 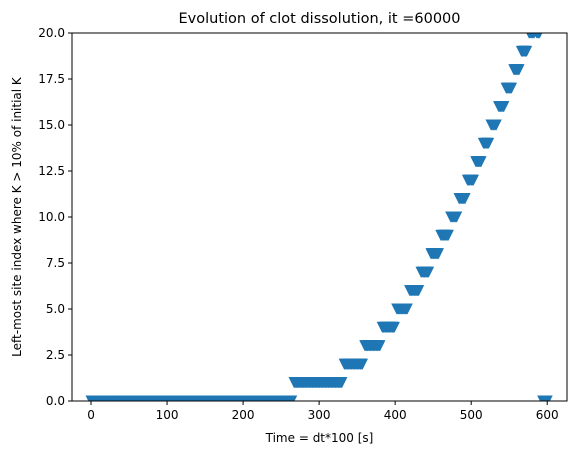 I want to click on y-tick-label: 12.5, so click(x=51, y=171).